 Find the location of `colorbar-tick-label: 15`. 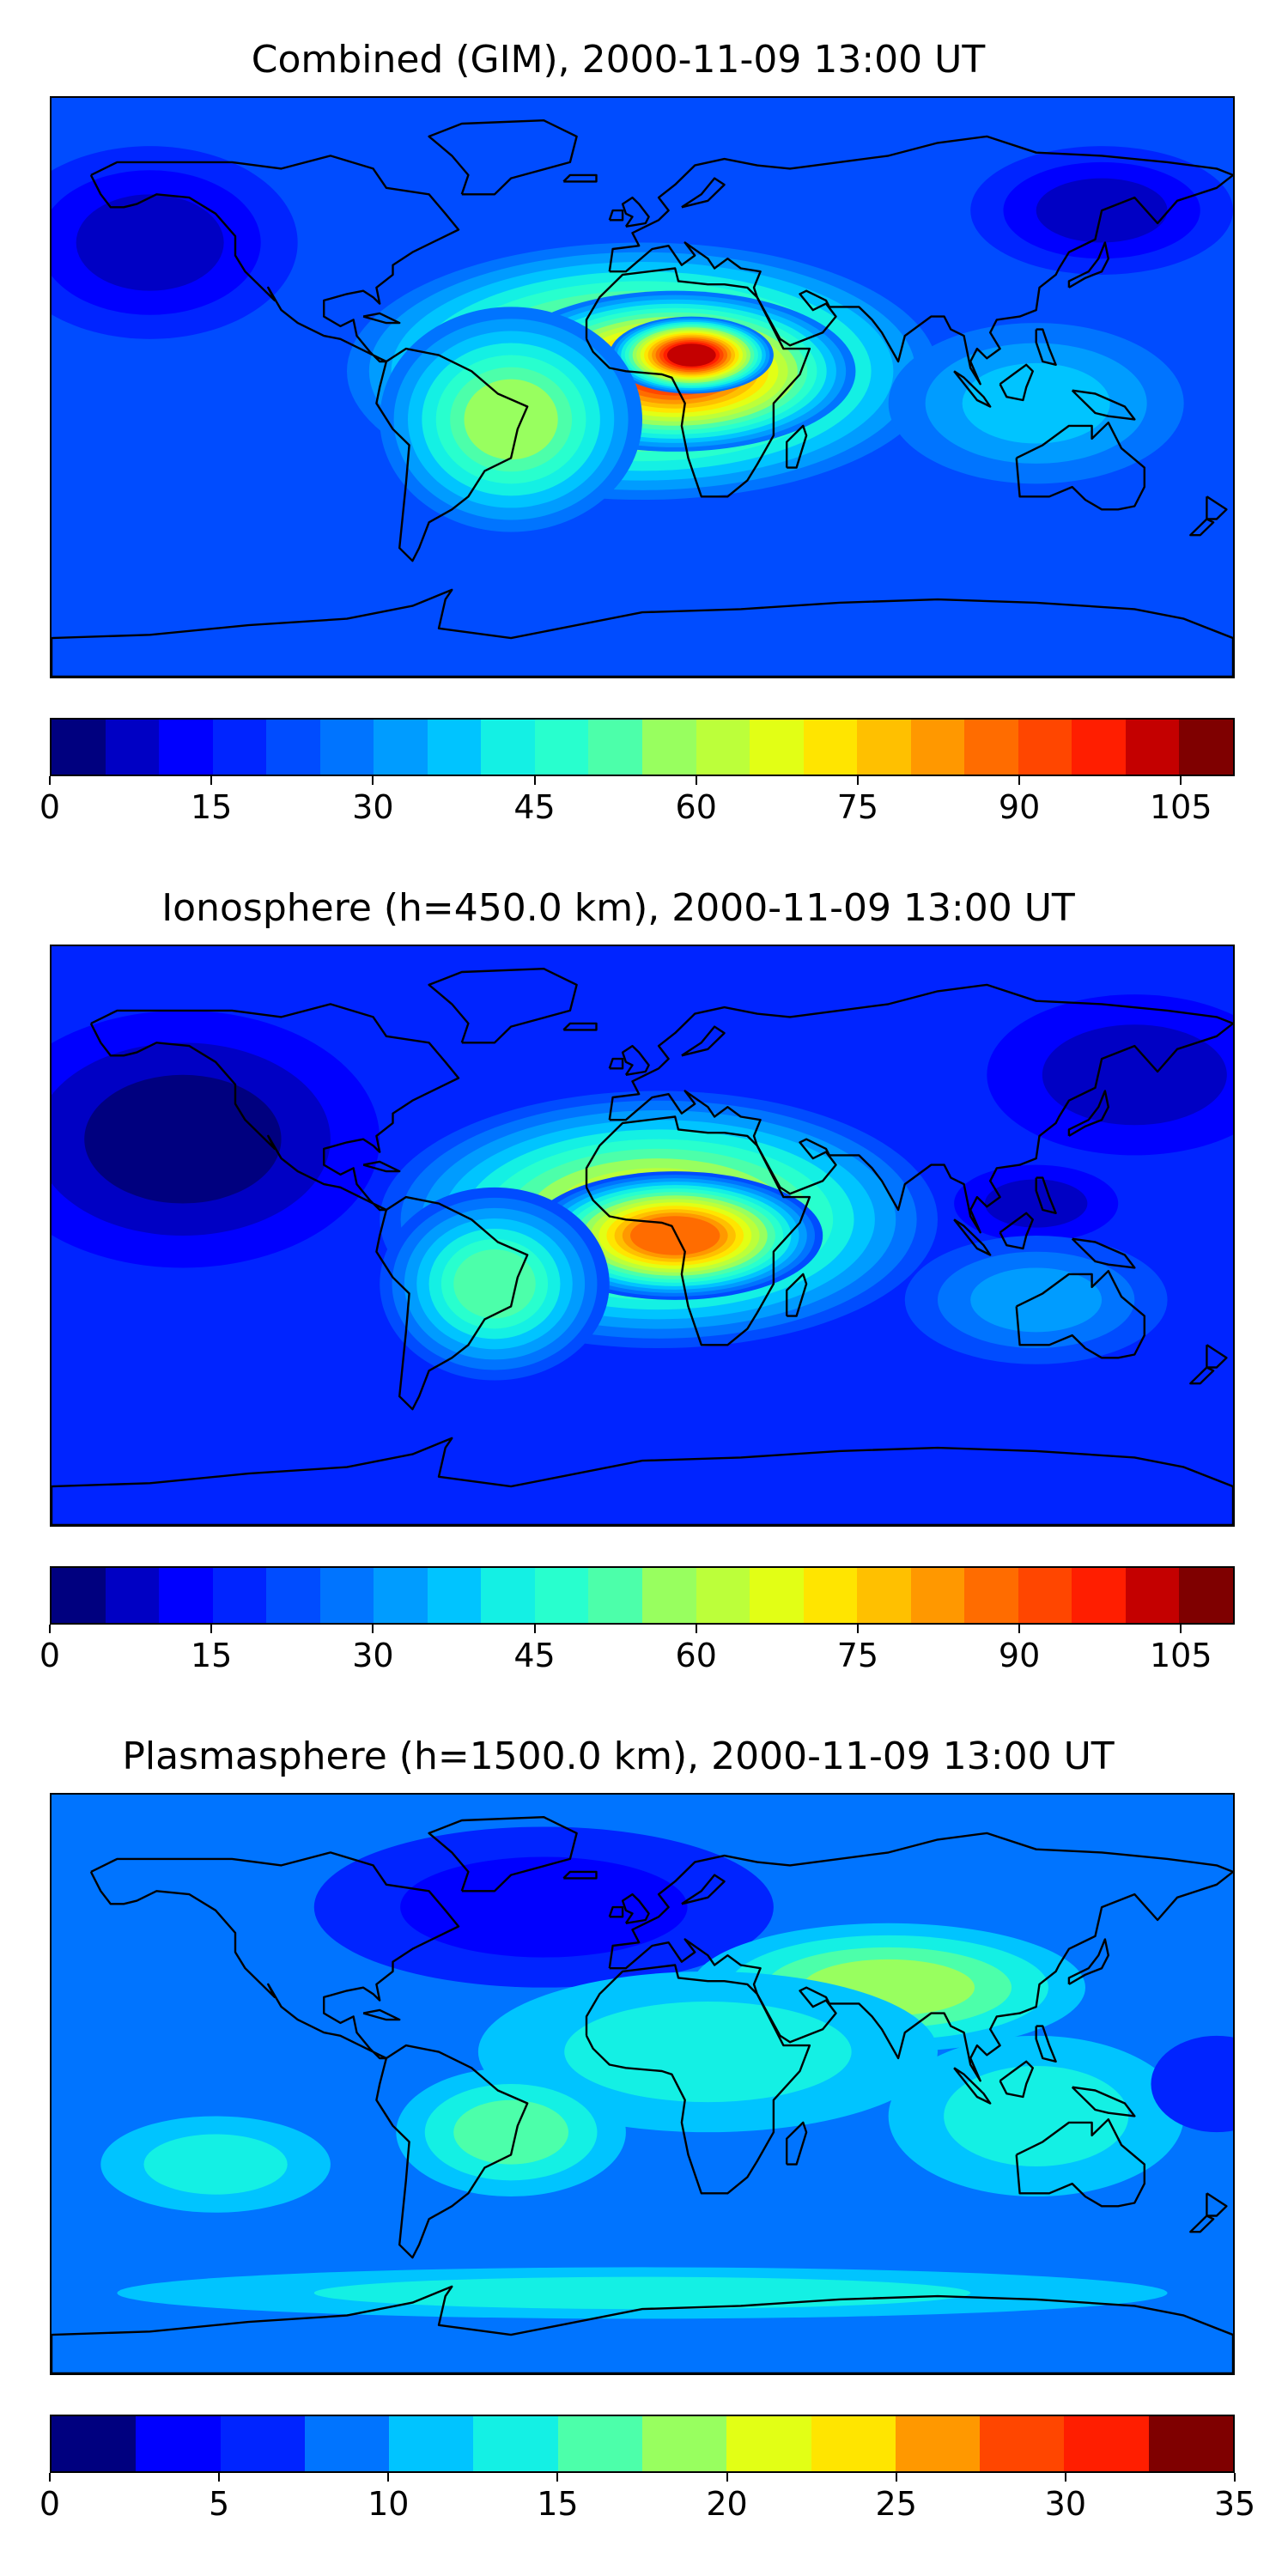

colorbar-tick-label: 15 is located at coordinates (212, 807).